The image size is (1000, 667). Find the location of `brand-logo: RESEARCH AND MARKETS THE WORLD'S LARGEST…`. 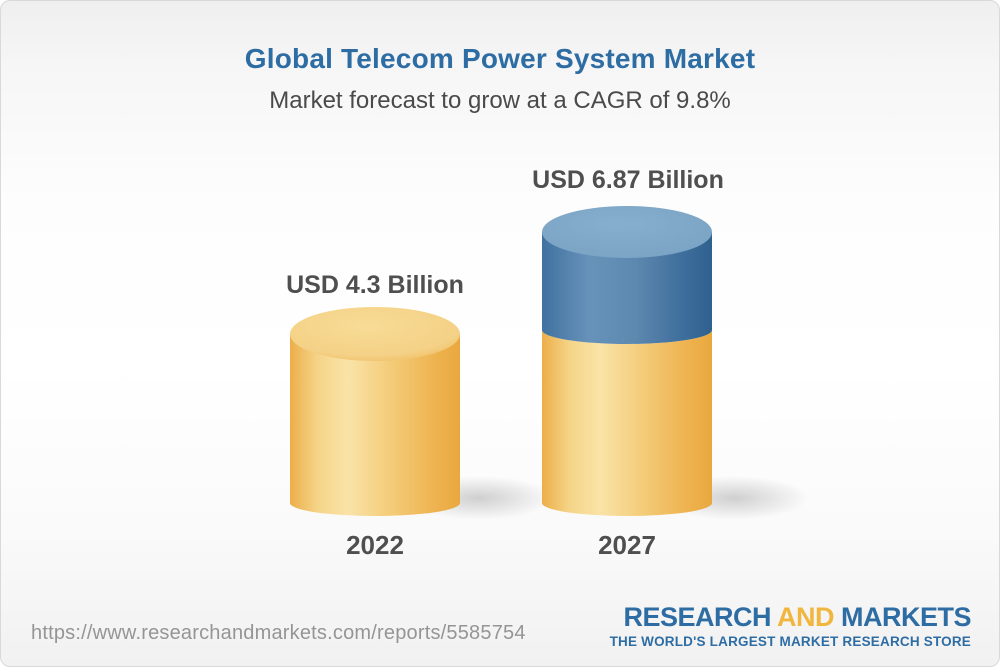

brand-logo: RESEARCH AND MARKETS THE WORLD'S LARGEST… is located at coordinates (790, 626).